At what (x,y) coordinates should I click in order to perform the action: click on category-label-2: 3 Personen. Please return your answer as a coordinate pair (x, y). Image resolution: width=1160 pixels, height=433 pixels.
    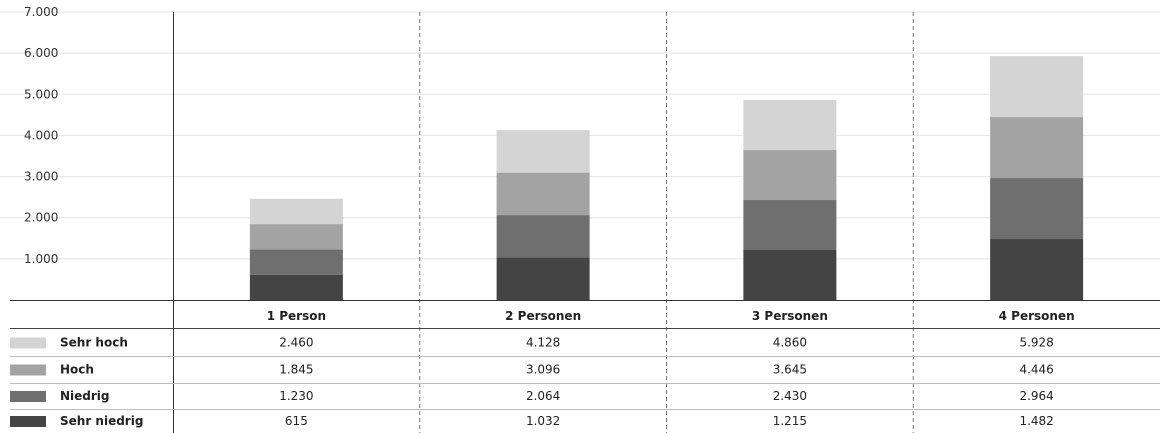
    Looking at the image, I should click on (790, 316).